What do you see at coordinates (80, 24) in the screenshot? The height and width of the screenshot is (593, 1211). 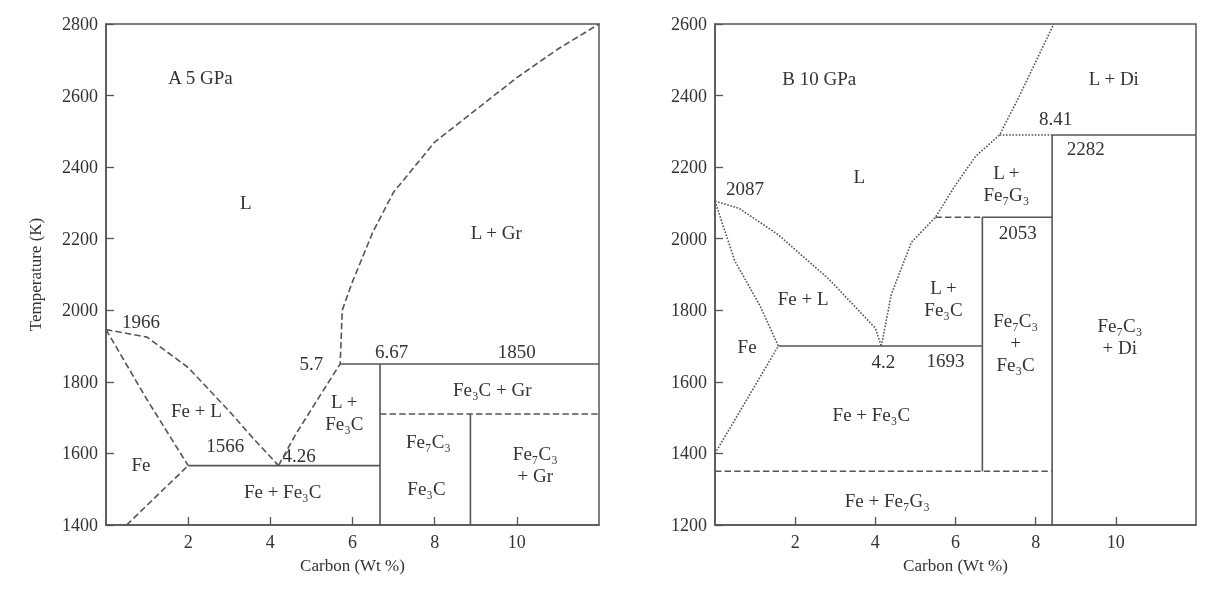 I see `y-tick-label: 2800` at bounding box center [80, 24].